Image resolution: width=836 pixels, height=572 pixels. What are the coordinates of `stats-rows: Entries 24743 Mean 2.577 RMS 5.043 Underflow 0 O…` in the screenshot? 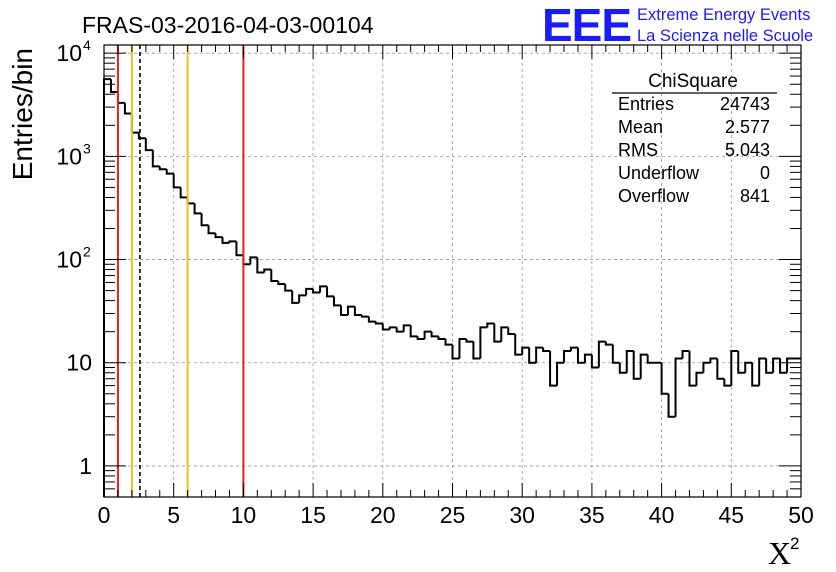 It's located at (694, 150).